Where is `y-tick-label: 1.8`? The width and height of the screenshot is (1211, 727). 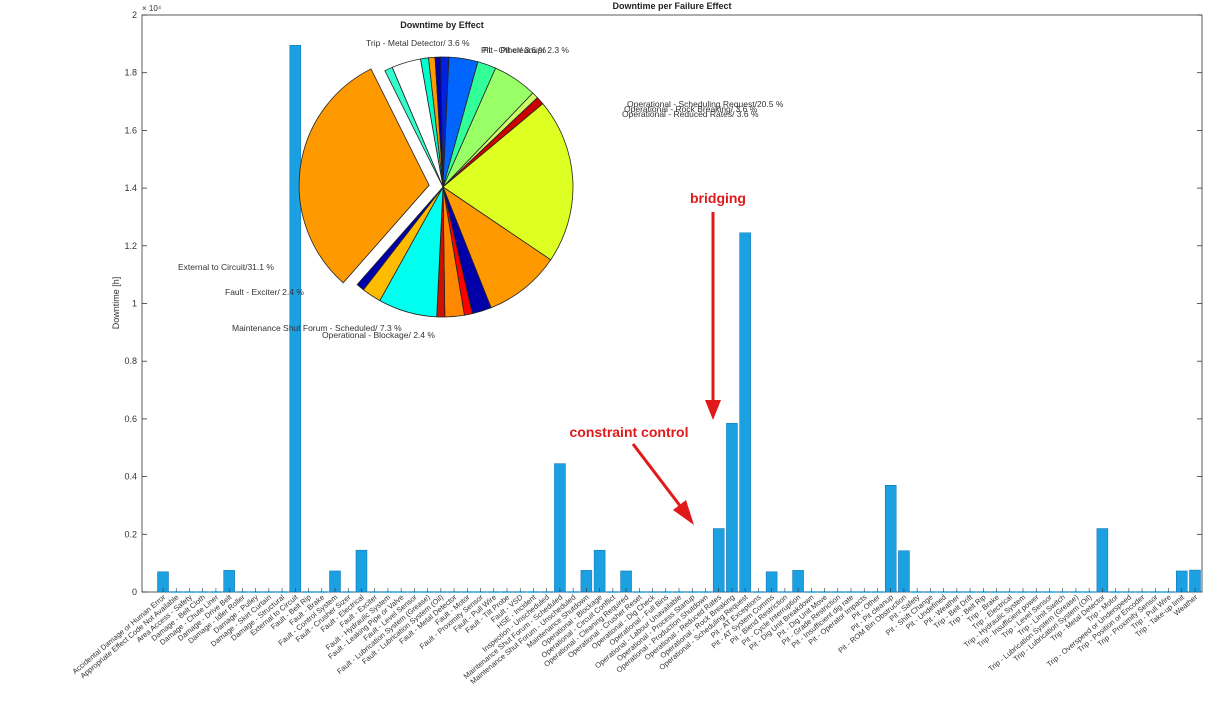
y-tick-label: 1.8 is located at coordinates (130, 73).